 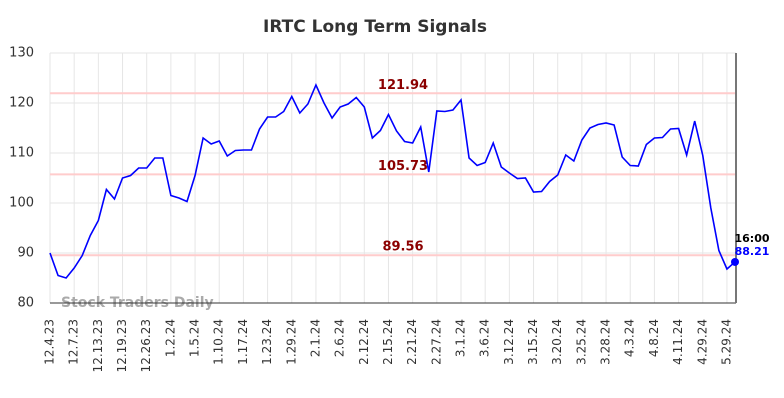 I want to click on reference-label: 121.94, so click(x=403, y=85).